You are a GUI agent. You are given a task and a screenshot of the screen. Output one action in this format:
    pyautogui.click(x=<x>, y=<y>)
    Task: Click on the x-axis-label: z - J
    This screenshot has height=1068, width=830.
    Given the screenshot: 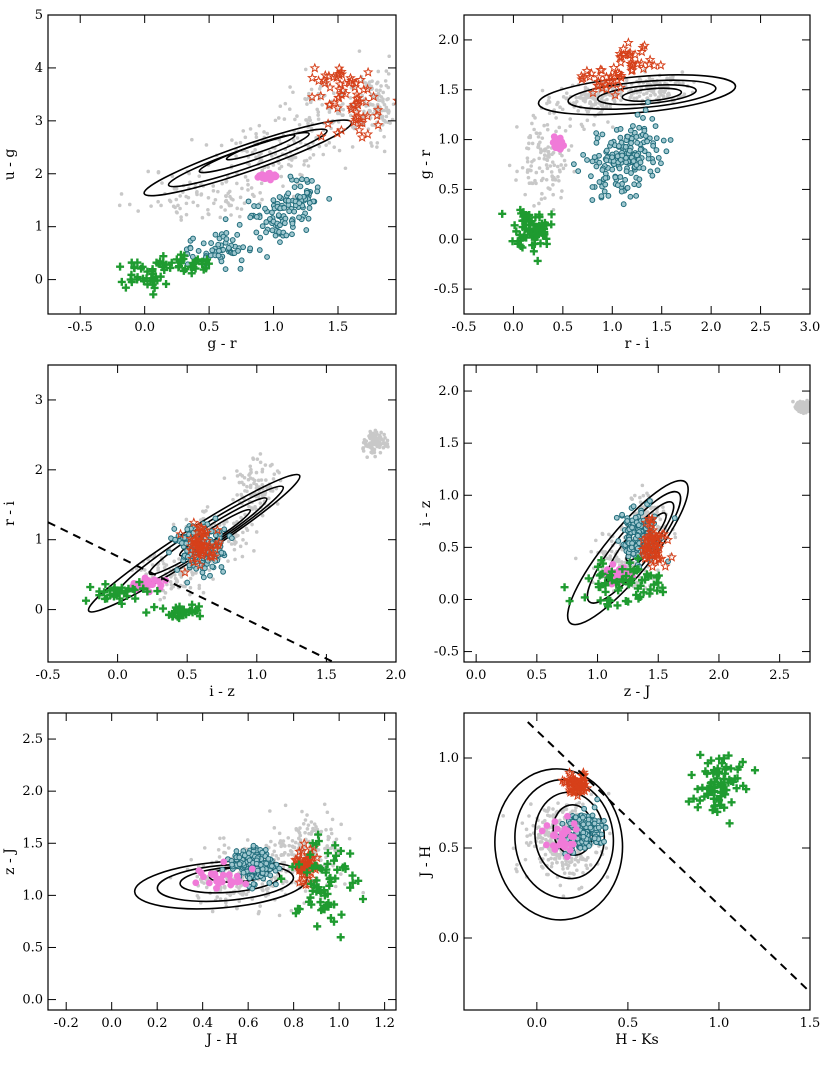 What is the action you would take?
    pyautogui.click(x=637, y=692)
    